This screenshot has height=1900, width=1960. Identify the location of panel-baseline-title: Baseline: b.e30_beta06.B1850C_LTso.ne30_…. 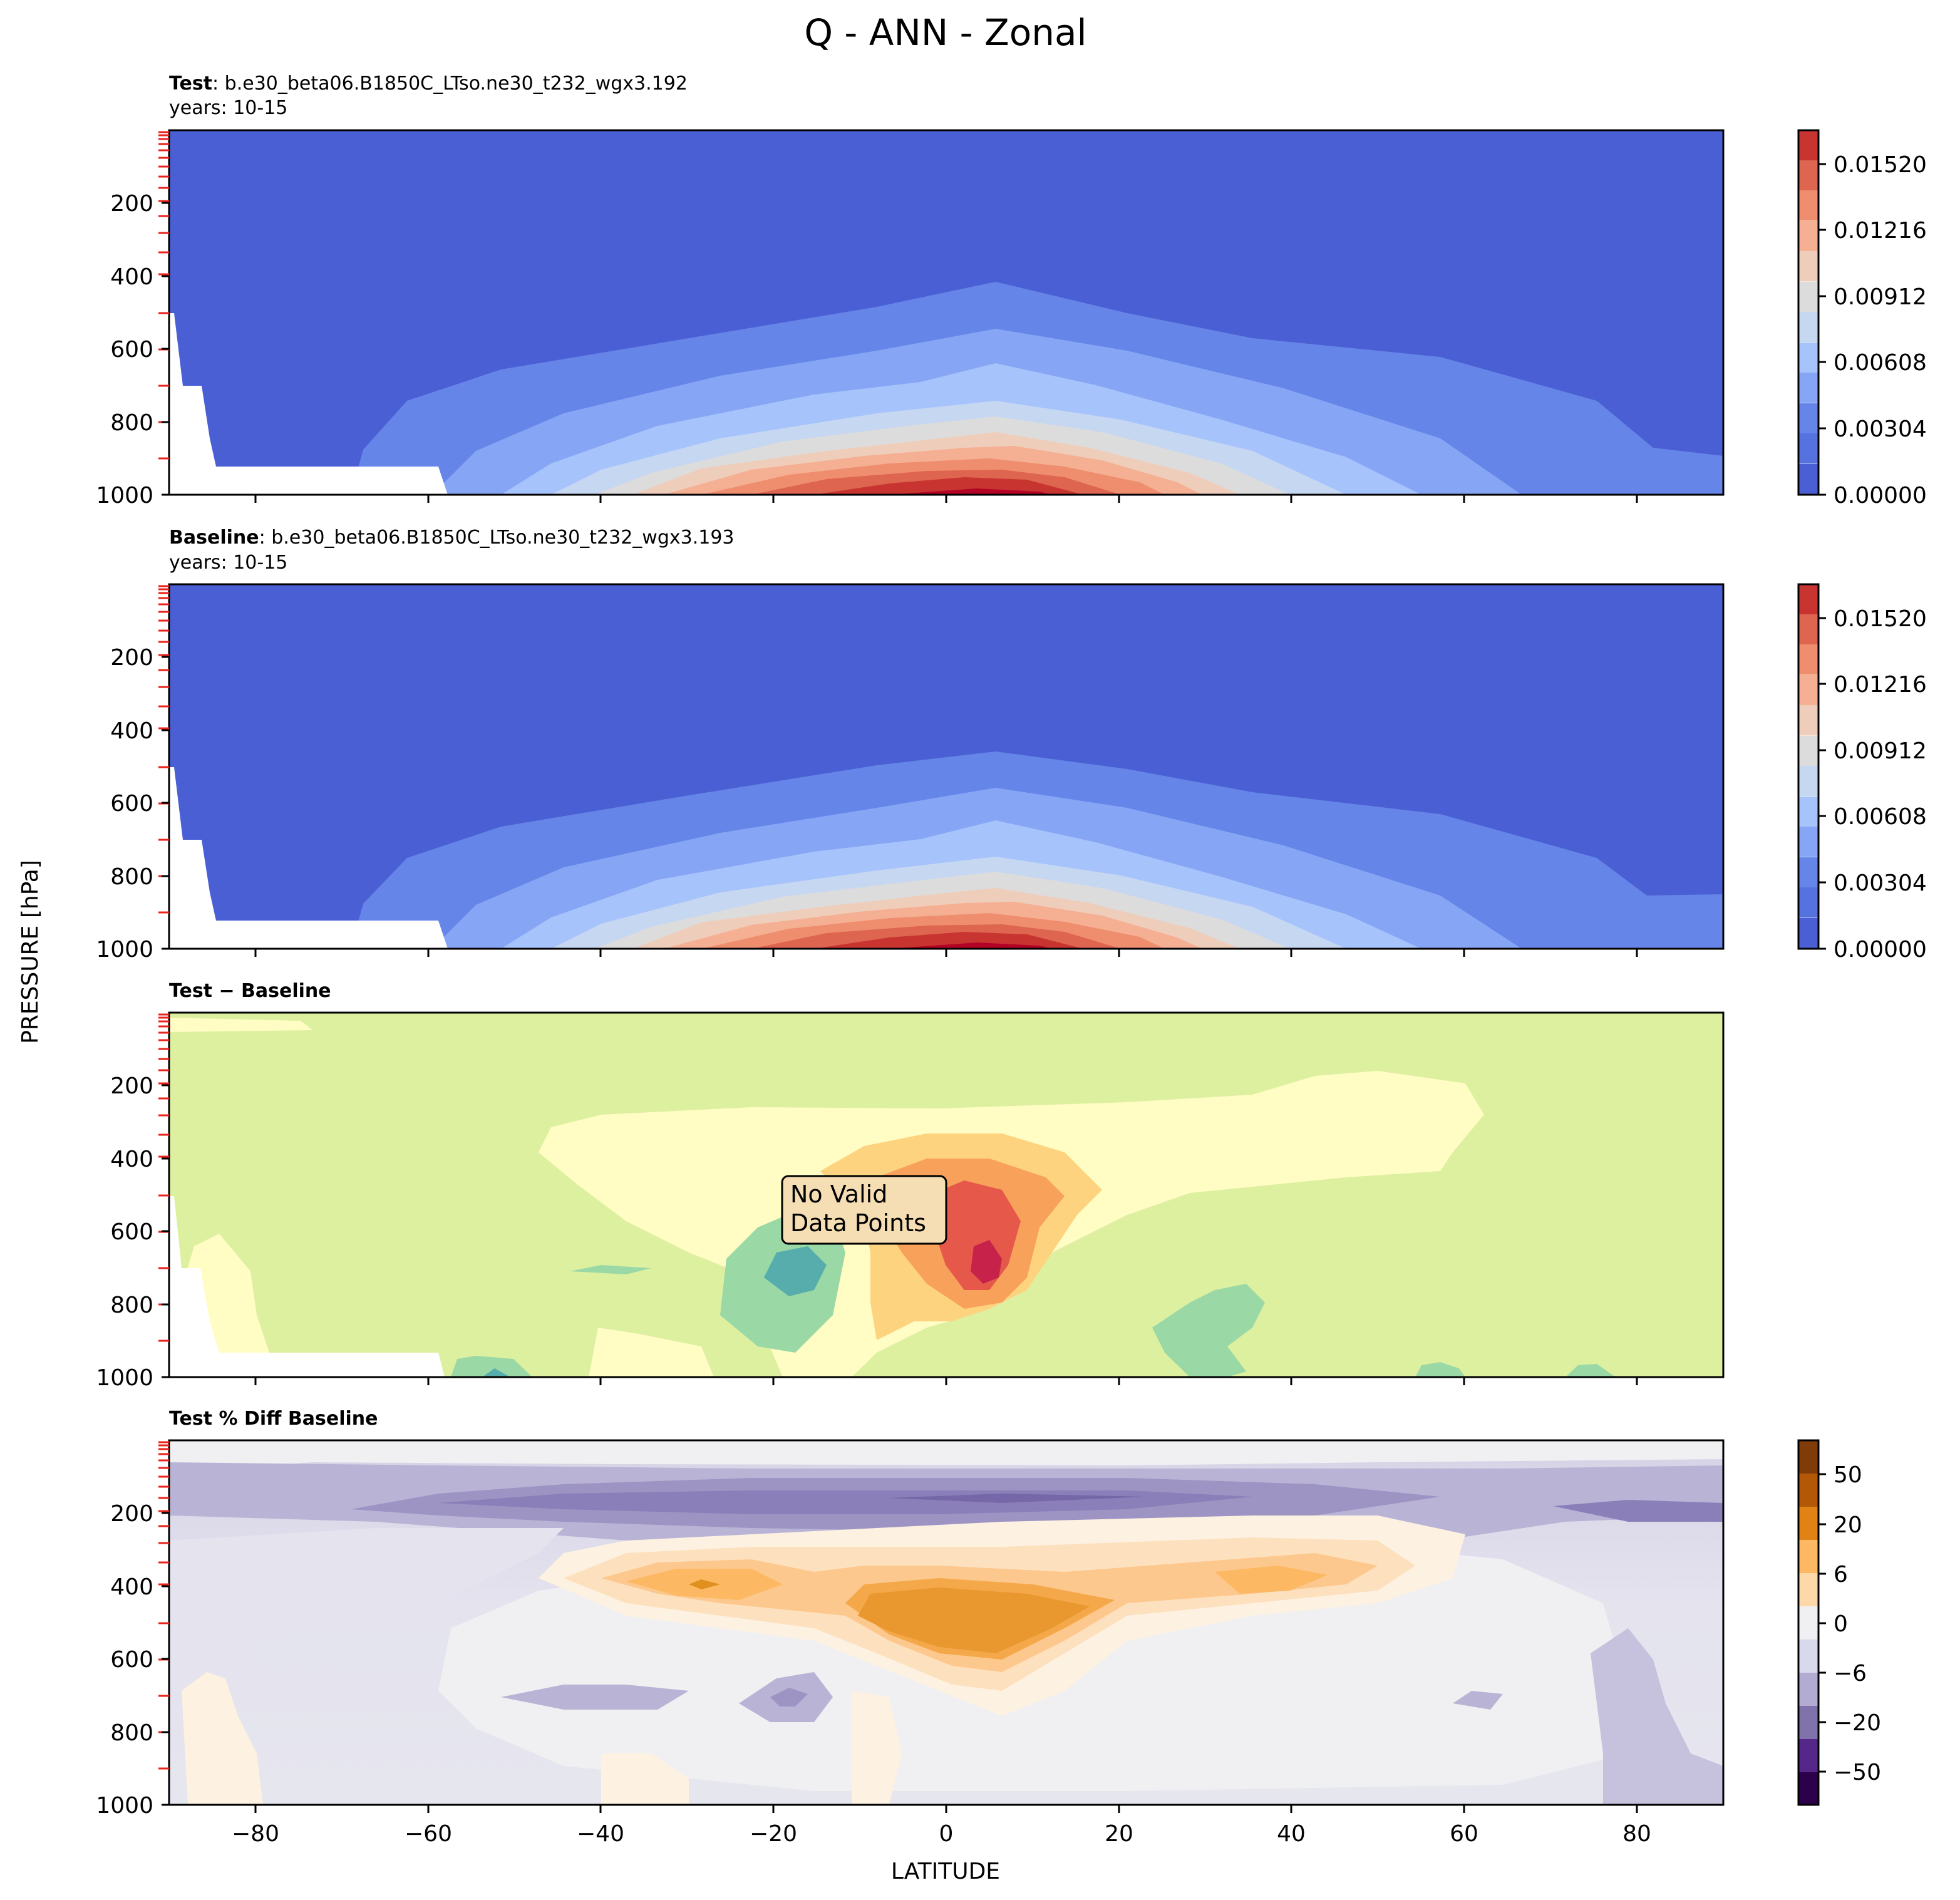
(452, 538).